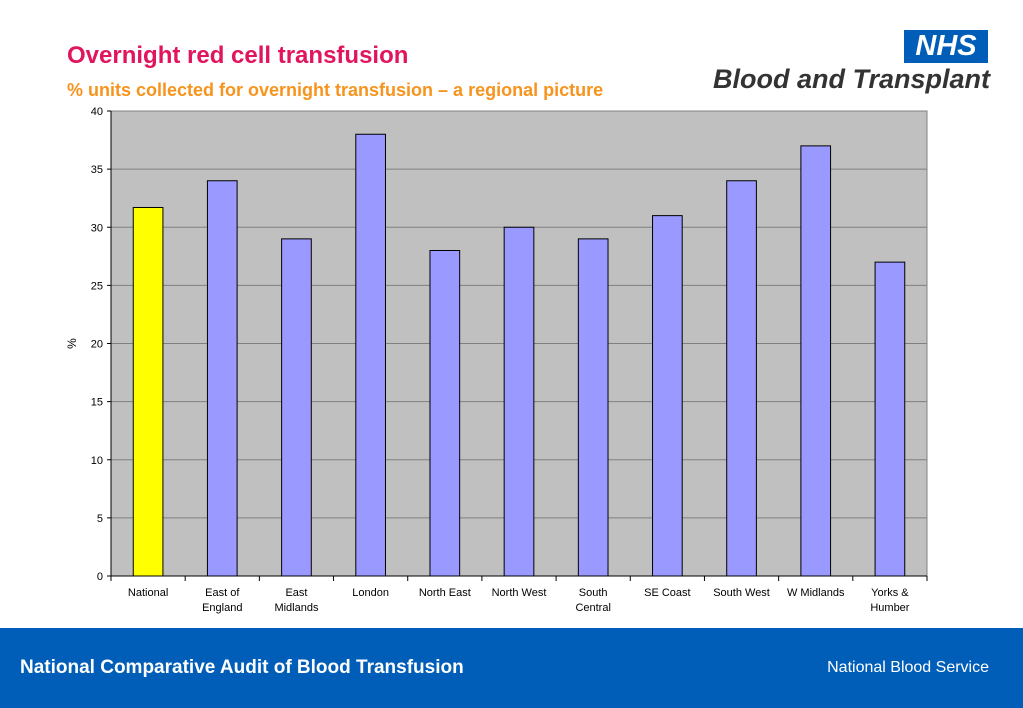  What do you see at coordinates (238, 55) in the screenshot?
I see `page-title: Overnight red cell transfusion` at bounding box center [238, 55].